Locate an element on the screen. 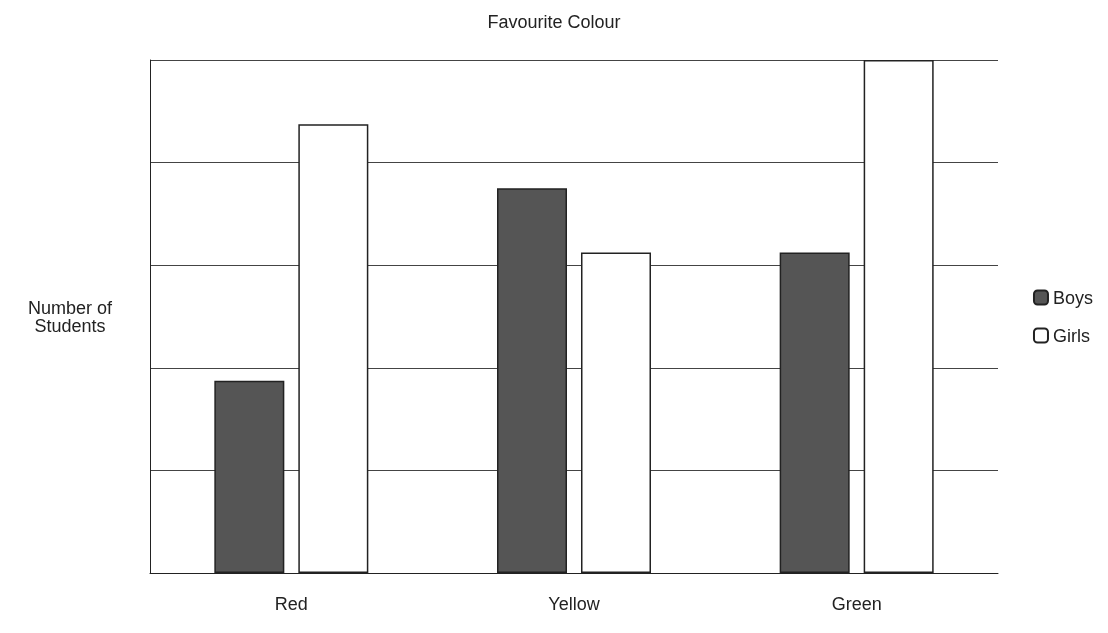 This screenshot has height=633, width=1108. x-tick-label: Yellow is located at coordinates (574, 604).